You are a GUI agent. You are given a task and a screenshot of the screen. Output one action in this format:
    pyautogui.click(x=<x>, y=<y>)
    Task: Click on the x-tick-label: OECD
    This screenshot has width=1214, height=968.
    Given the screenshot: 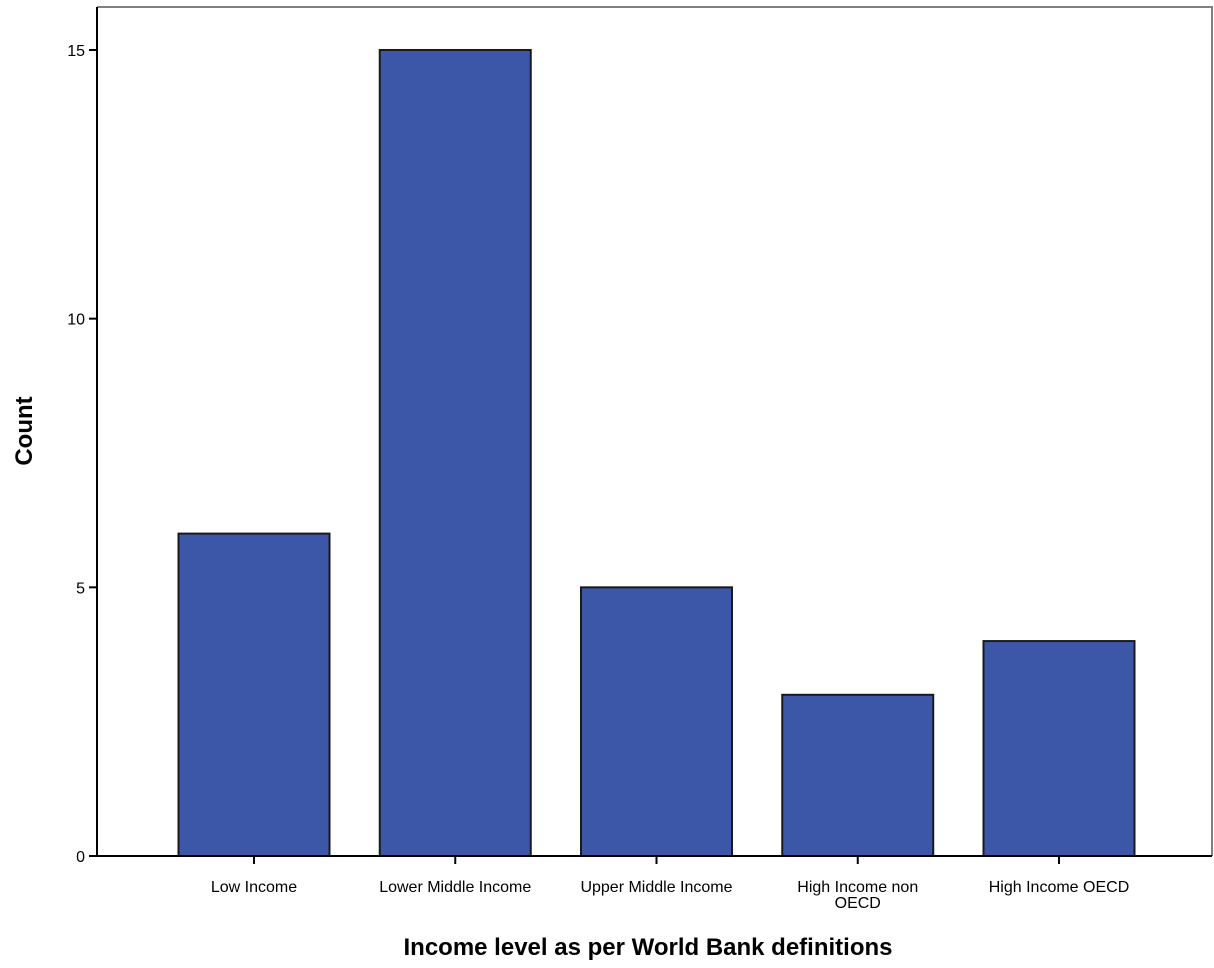 What is the action you would take?
    pyautogui.click(x=858, y=903)
    